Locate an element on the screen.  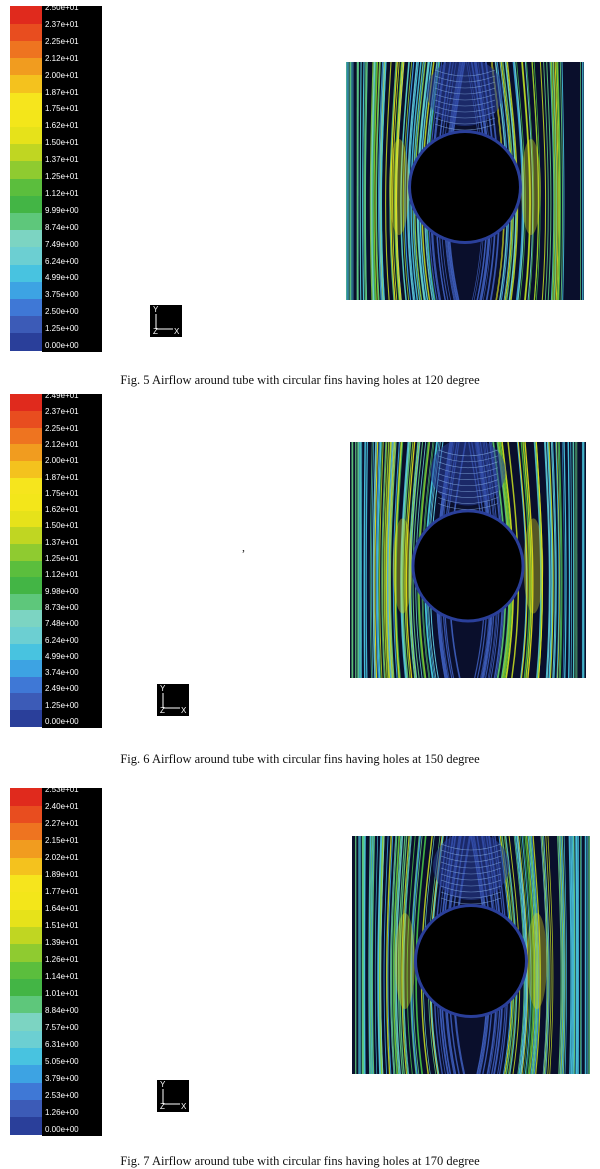
colorbar-tick-label: 1.51e+01 is located at coordinates (62, 926).